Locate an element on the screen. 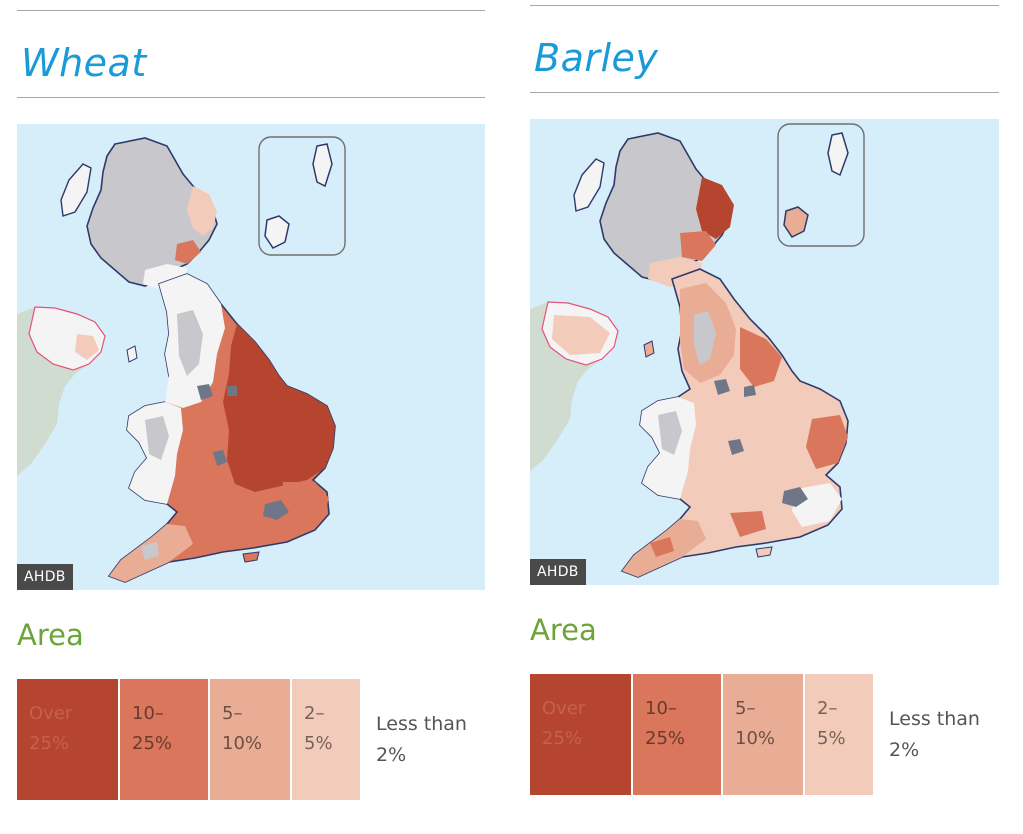 The image size is (1023, 834). scotland-east-high is located at coordinates (715, 208).